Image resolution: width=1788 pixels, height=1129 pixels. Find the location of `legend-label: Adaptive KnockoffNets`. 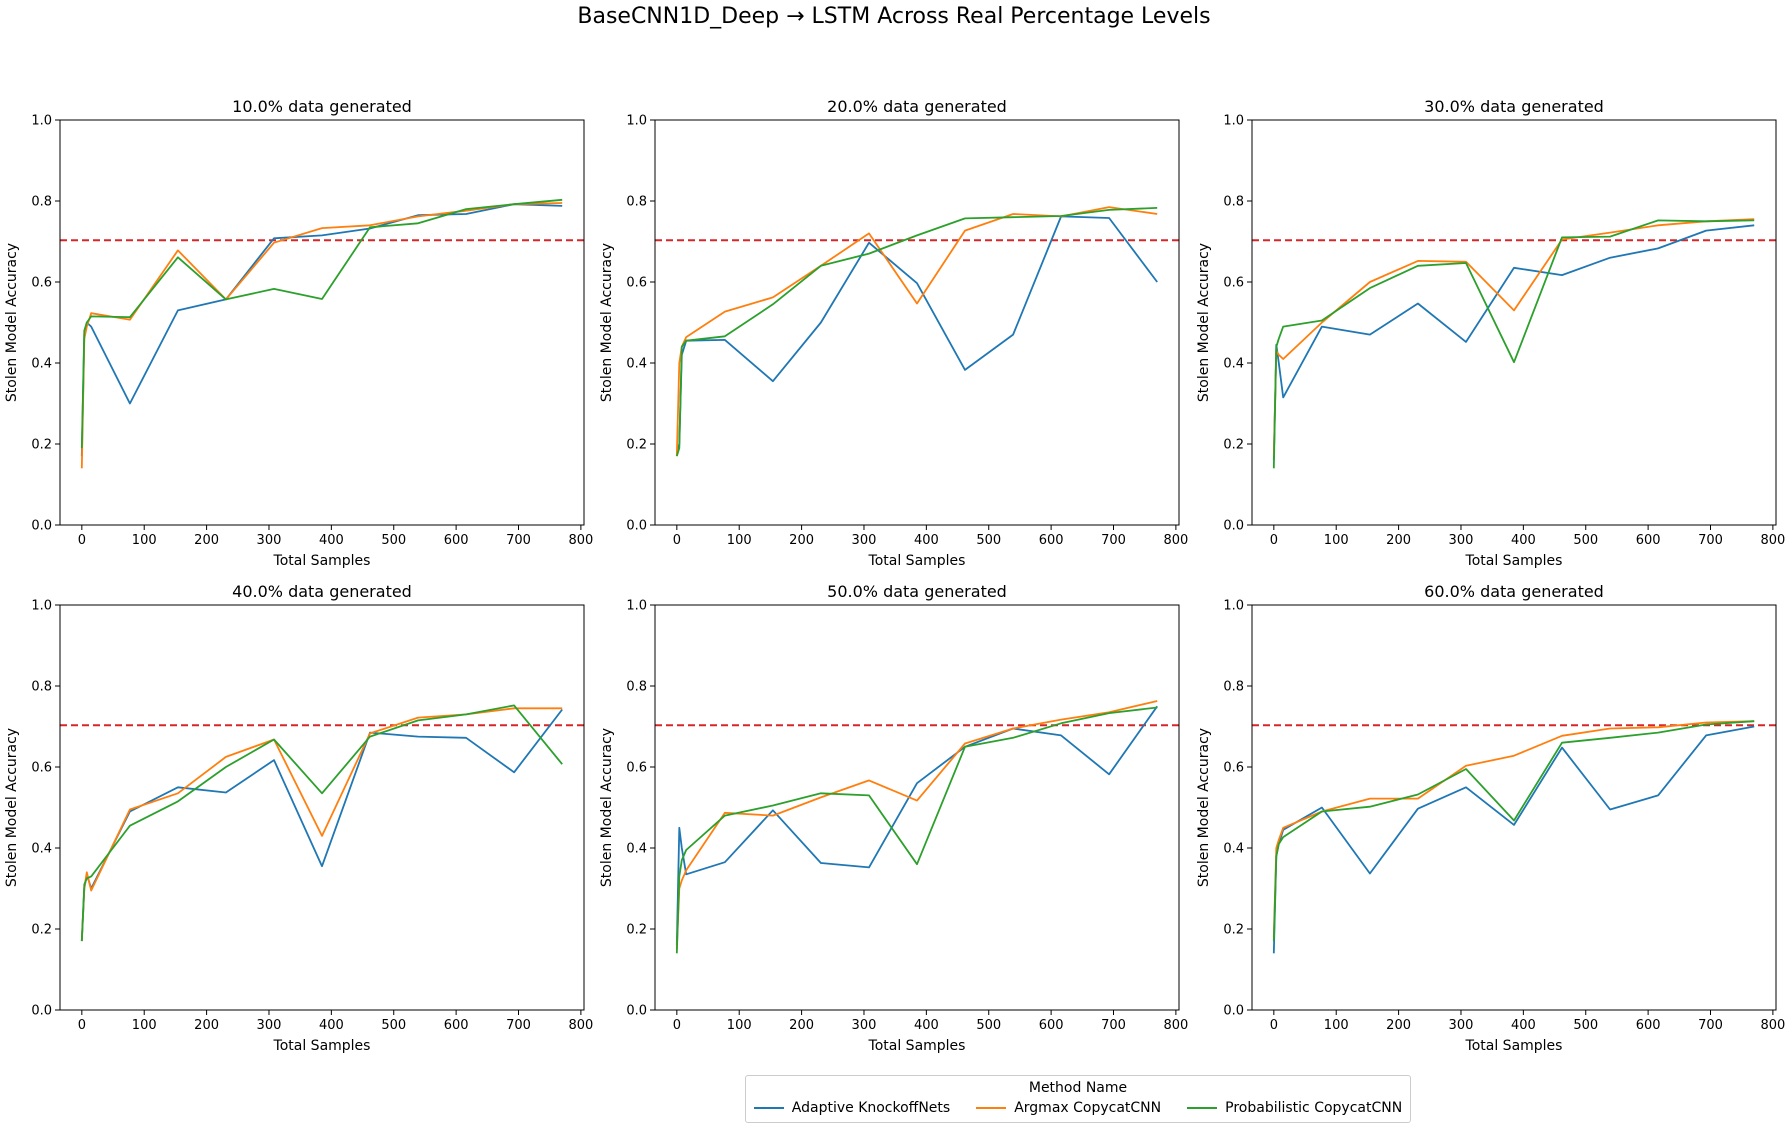

legend-label: Adaptive KnockoffNets is located at coordinates (871, 1108).